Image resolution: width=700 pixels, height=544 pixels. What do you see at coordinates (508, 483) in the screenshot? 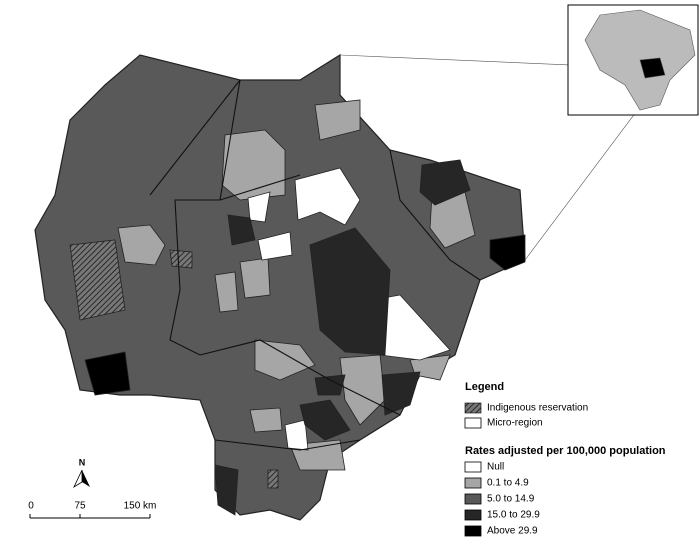
I see `class-label: 0.1 to 4.9` at bounding box center [508, 483].